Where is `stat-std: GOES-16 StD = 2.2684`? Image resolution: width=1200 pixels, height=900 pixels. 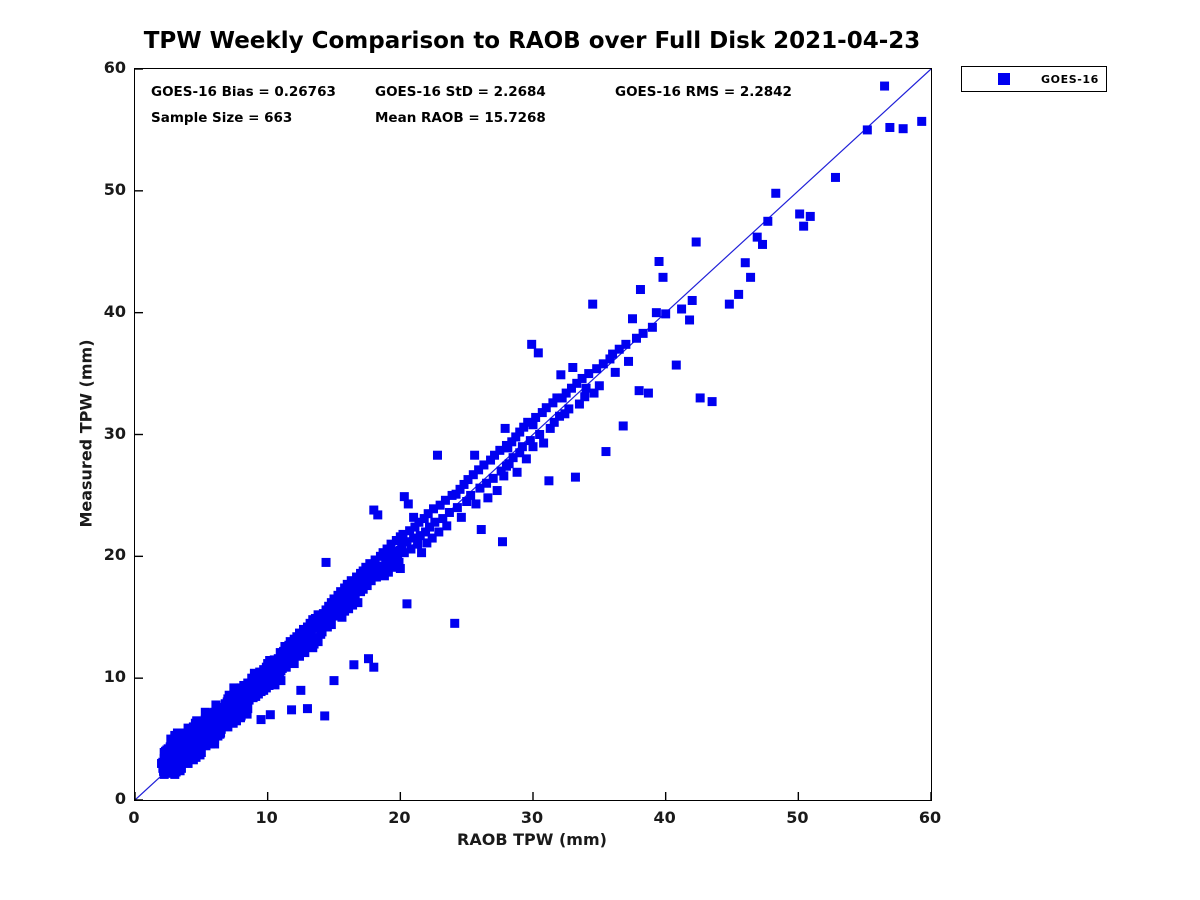 stat-std: GOES-16 StD = 2.2684 is located at coordinates (460, 92).